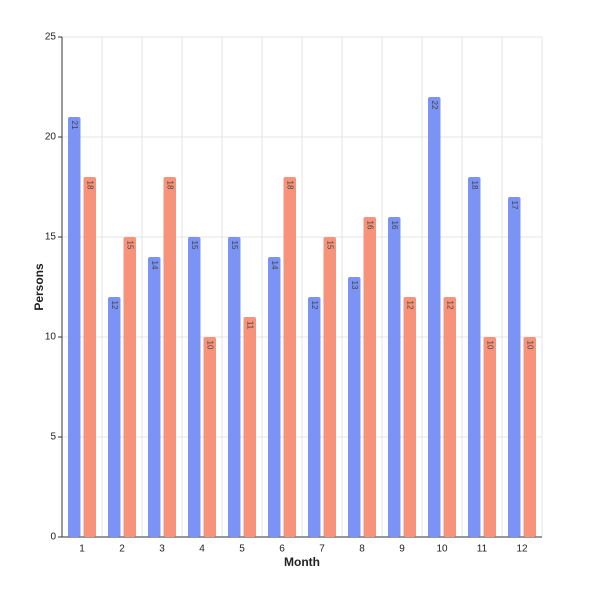 The image size is (610, 601). What do you see at coordinates (53, 437) in the screenshot?
I see `y-tick-label: 5` at bounding box center [53, 437].